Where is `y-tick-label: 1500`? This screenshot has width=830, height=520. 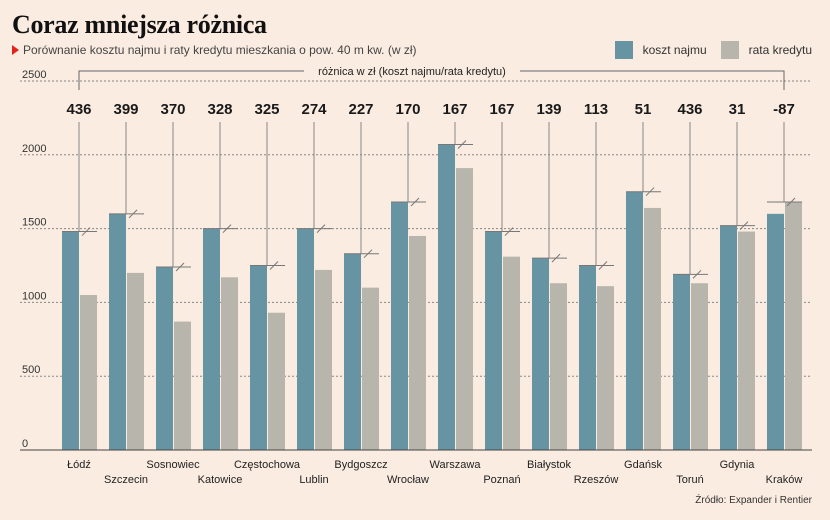
y-tick-label: 1500 is located at coordinates (34, 223).